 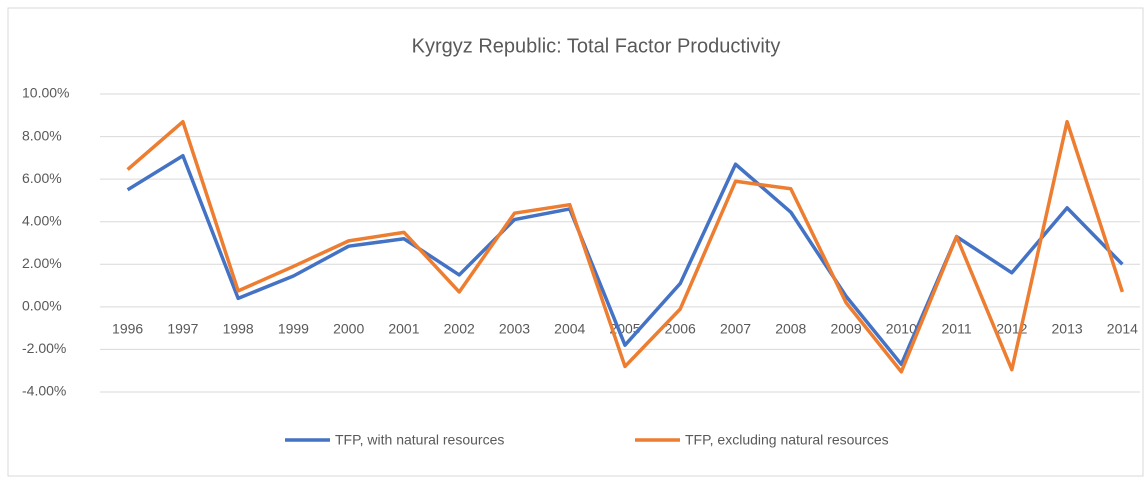 I want to click on y-tick-label: -4.00%, so click(x=44, y=391).